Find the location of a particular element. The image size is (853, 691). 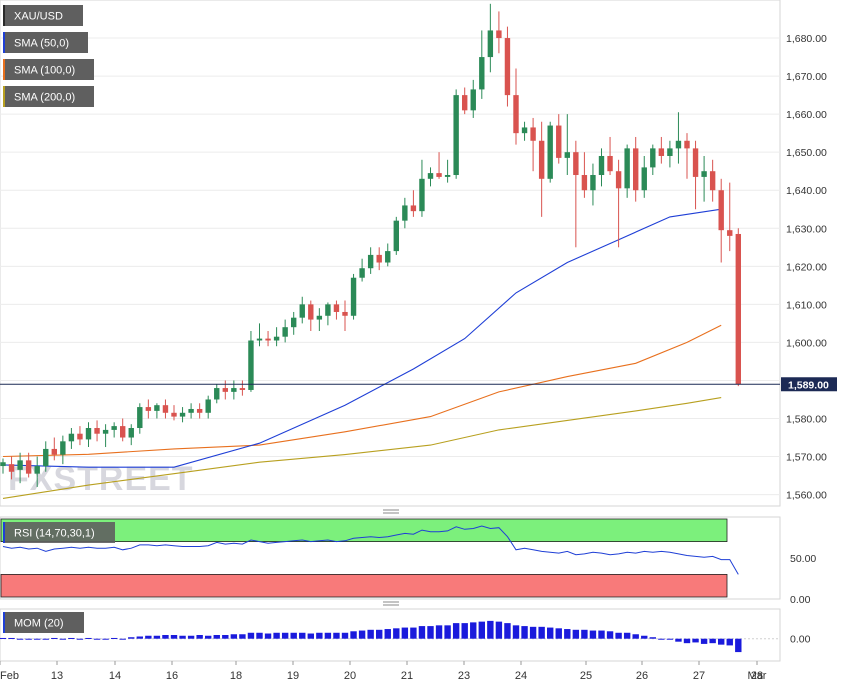

price-y-tick-label: 1,640.00 is located at coordinates (806, 191).